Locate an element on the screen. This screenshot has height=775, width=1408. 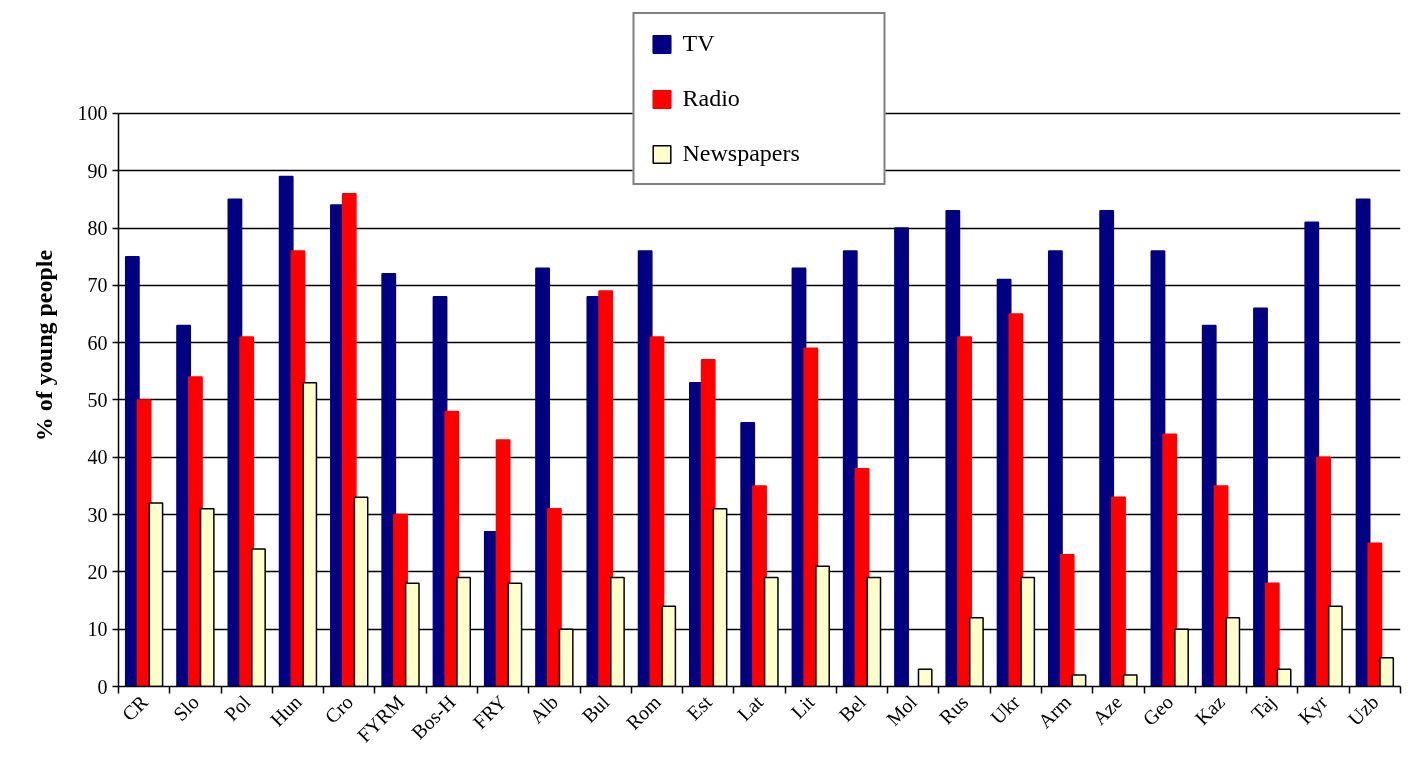
x-tick-label: Pol is located at coordinates (237, 708).